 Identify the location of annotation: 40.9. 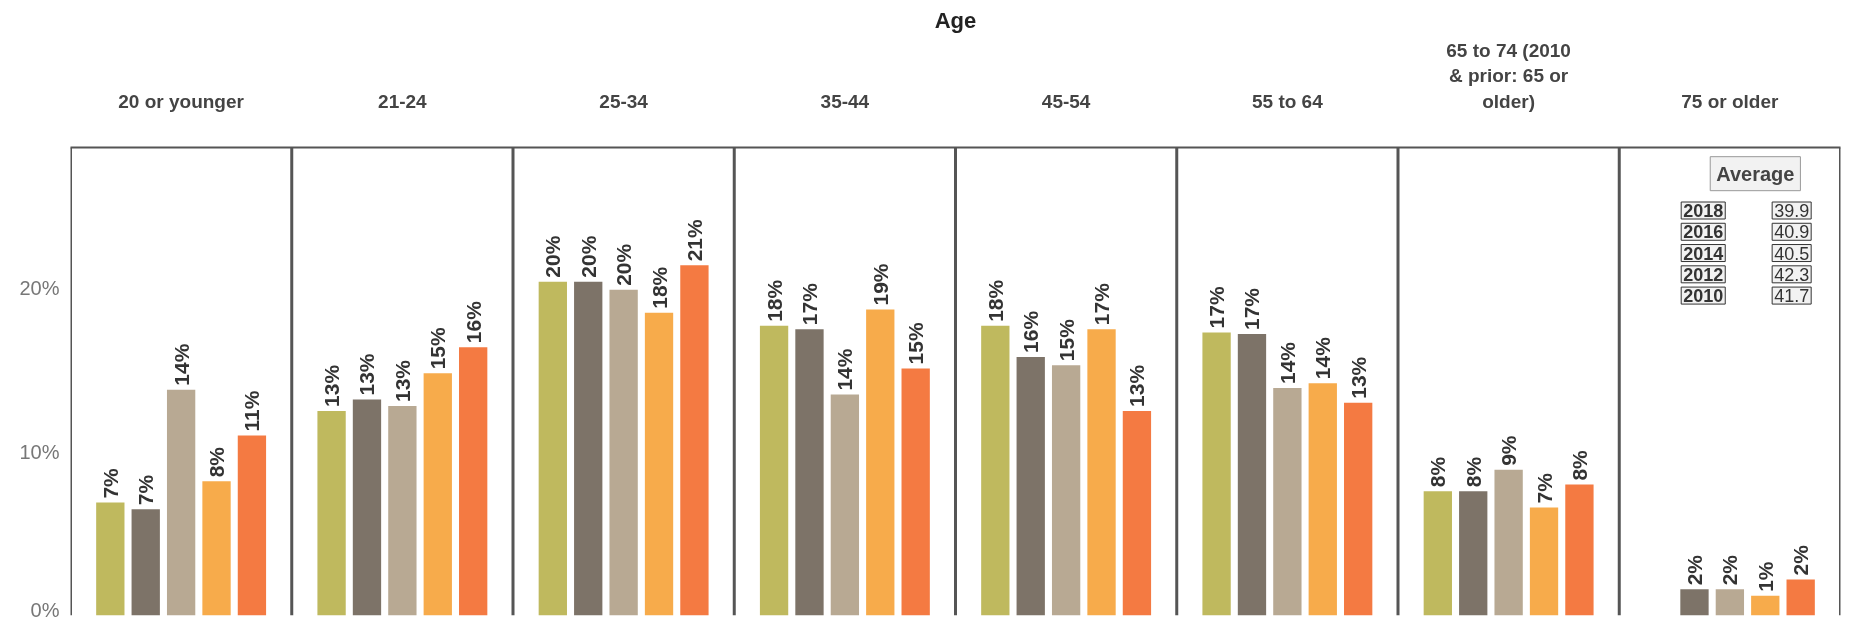
(1792, 232).